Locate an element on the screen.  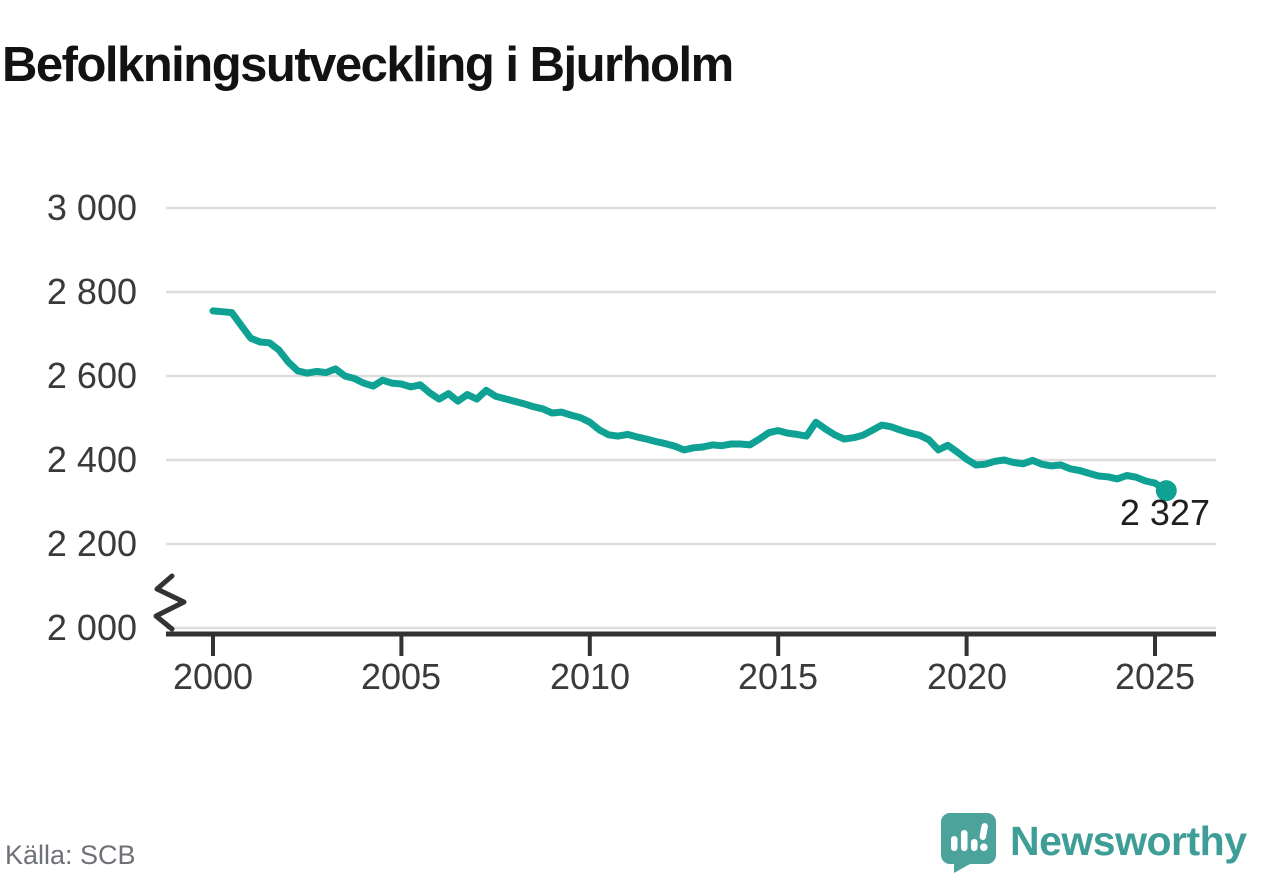
y-tick-label-2000: 2 000 is located at coordinates (91, 627).